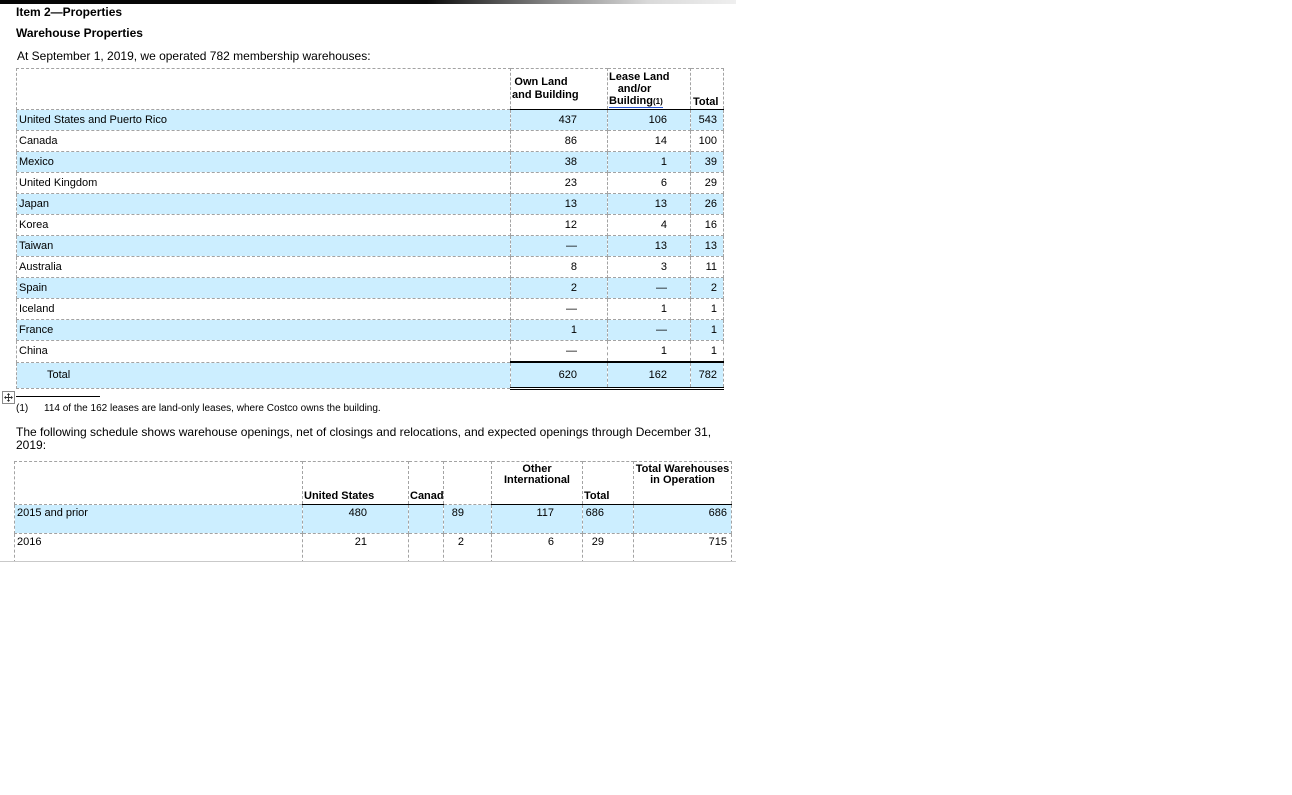 This screenshot has width=1292, height=795. What do you see at coordinates (707, 204) in the screenshot?
I see `total-cell: 26` at bounding box center [707, 204].